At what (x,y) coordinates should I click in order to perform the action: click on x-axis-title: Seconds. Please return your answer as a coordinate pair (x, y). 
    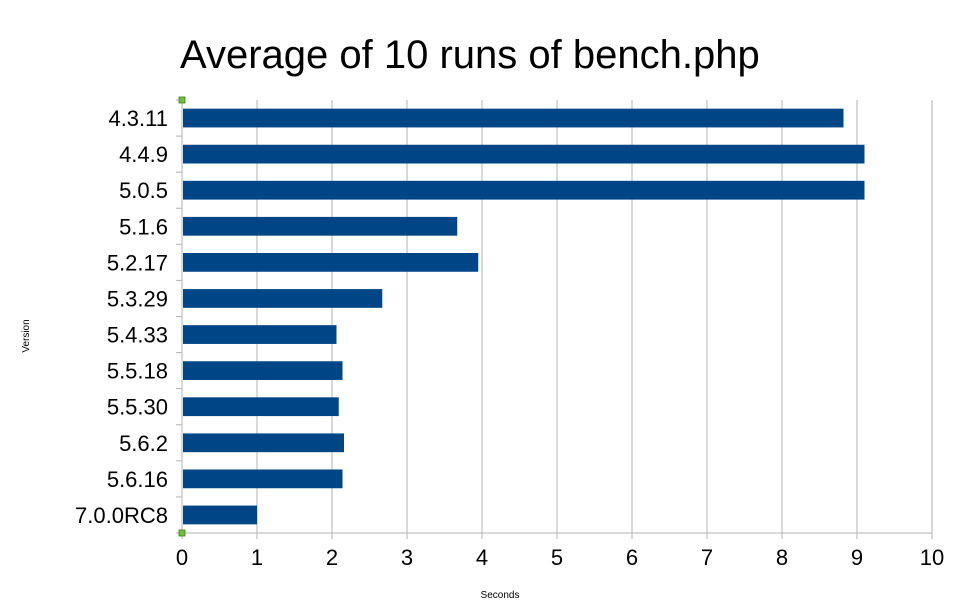
    Looking at the image, I should click on (500, 595).